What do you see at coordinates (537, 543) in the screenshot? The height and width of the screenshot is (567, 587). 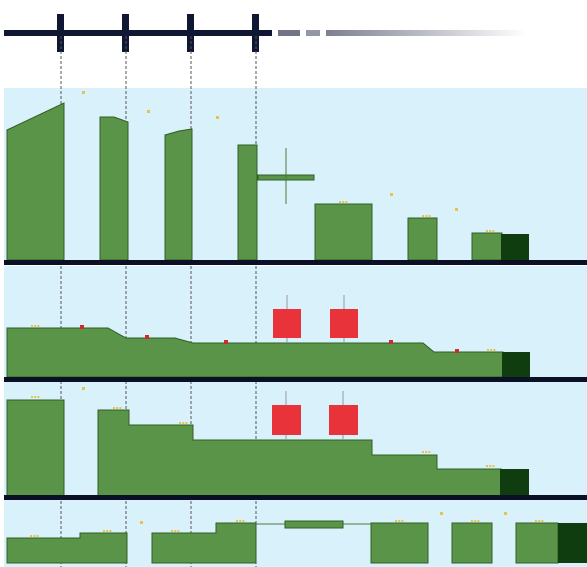 I see `block-lane-4-e` at bounding box center [537, 543].